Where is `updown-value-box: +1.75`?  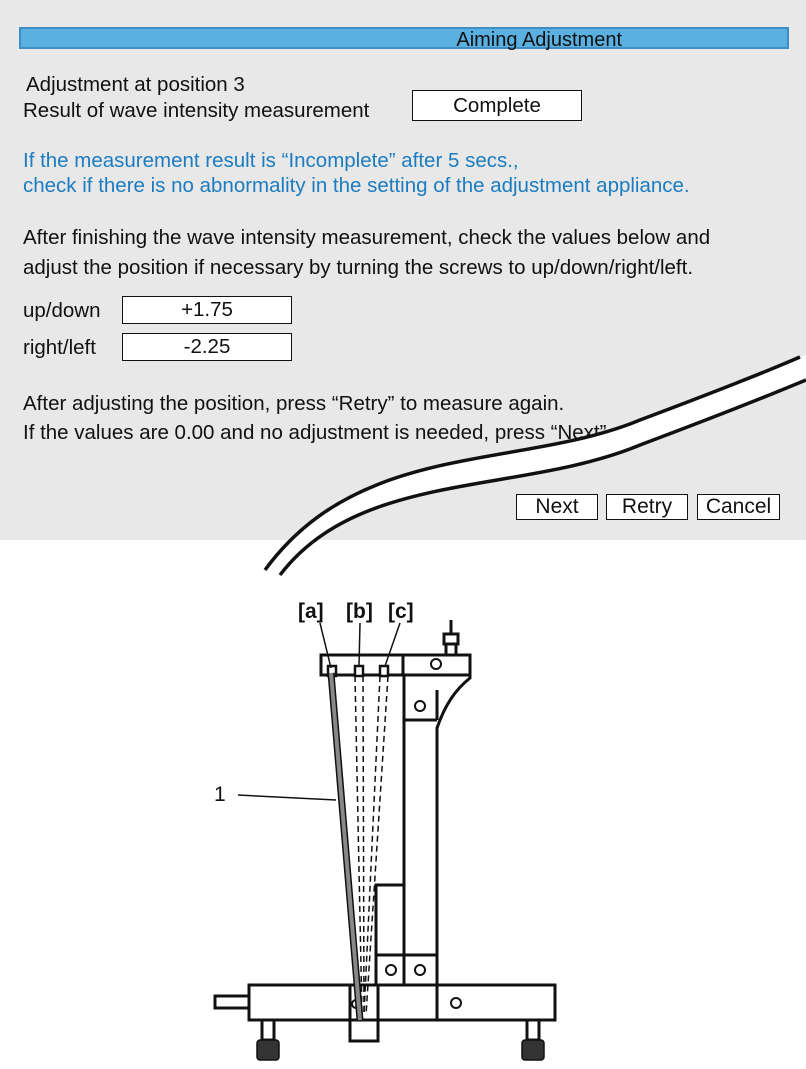 updown-value-box: +1.75 is located at coordinates (207, 310).